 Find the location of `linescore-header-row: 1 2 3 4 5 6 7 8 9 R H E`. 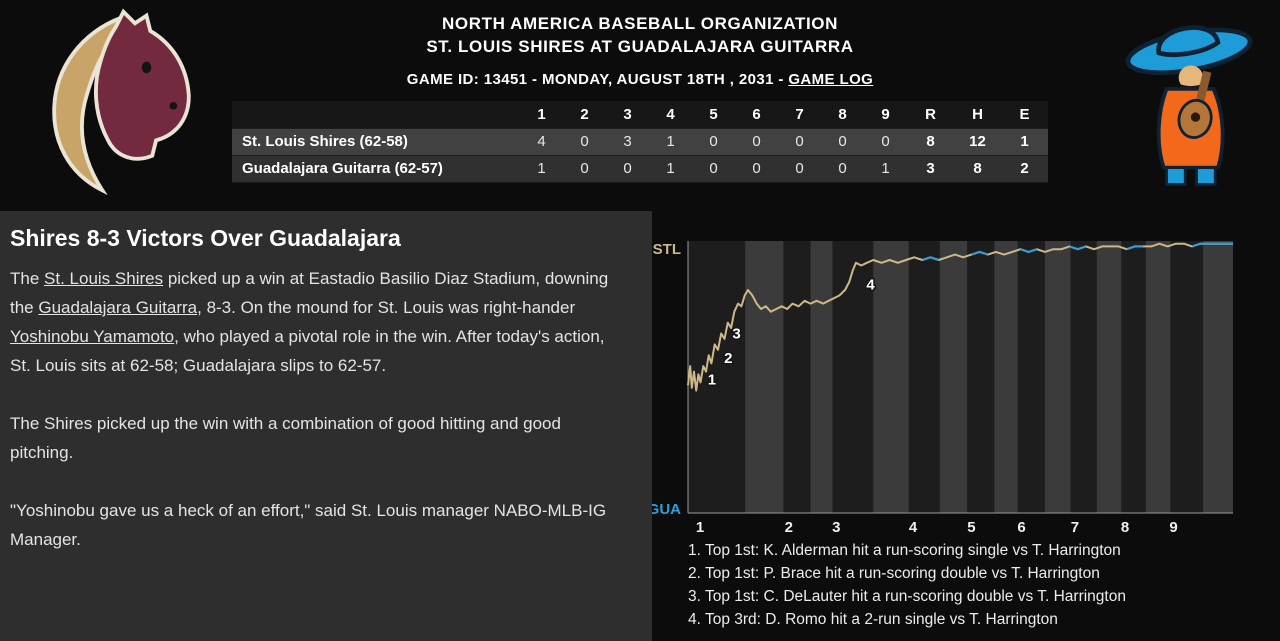

linescore-header-row: 1 2 3 4 5 6 7 8 9 R H E is located at coordinates (640, 115).